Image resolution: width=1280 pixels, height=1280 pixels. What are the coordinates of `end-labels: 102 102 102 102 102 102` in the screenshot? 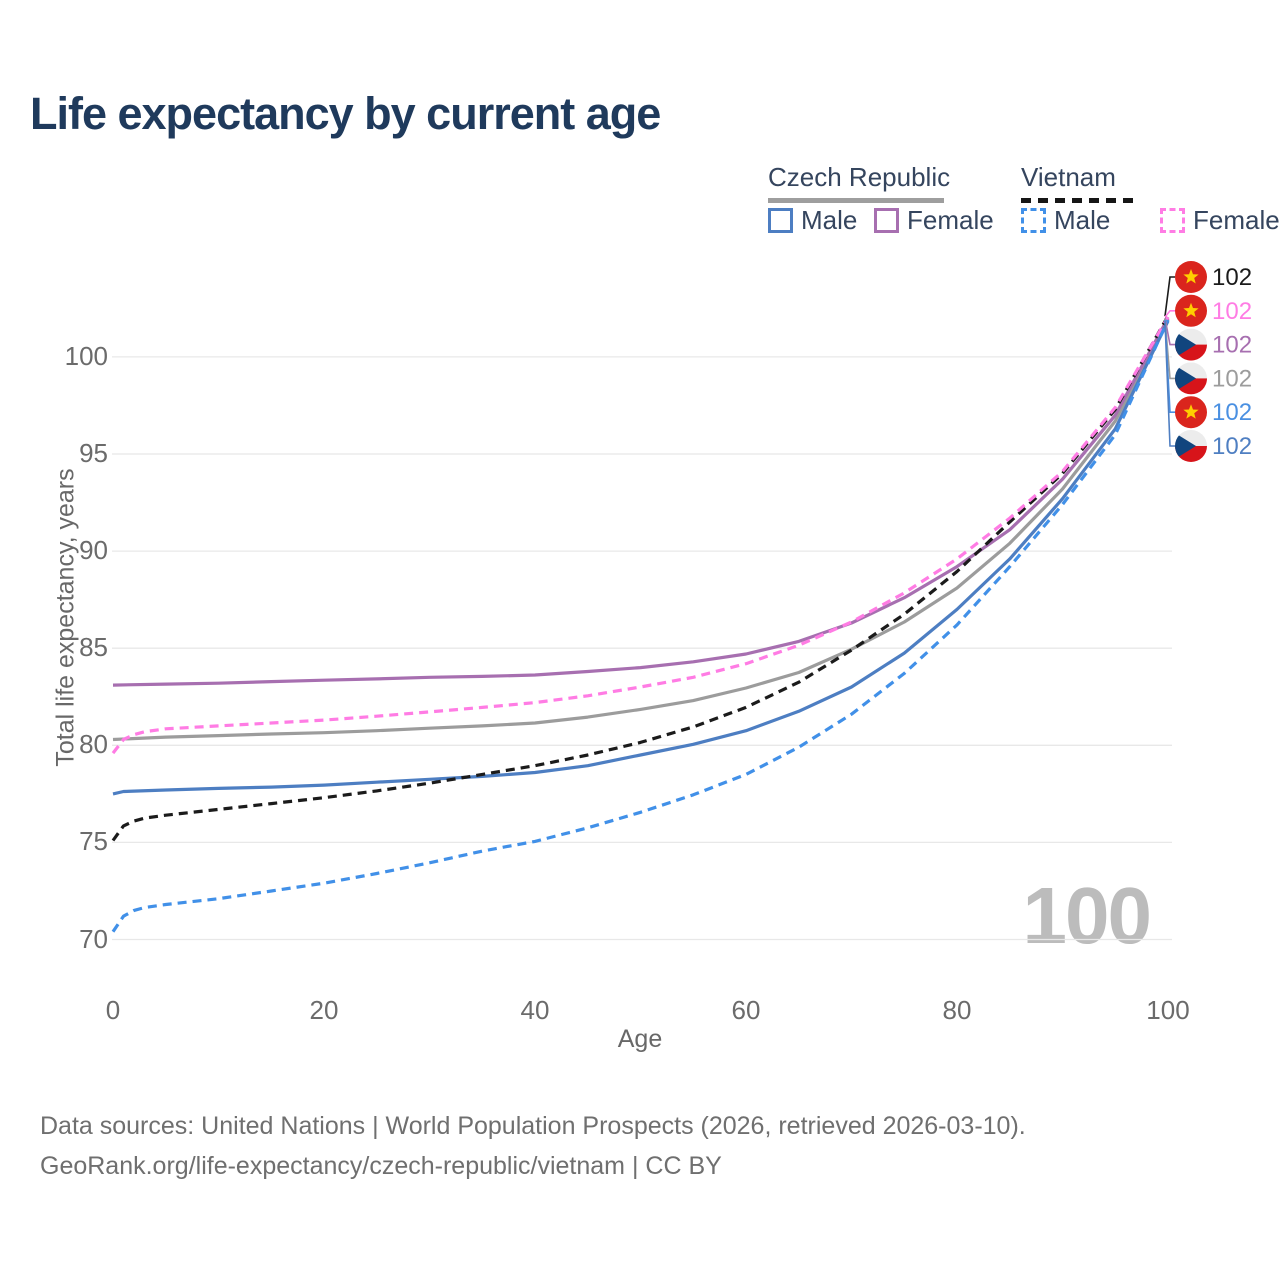 It's located at (1213, 361).